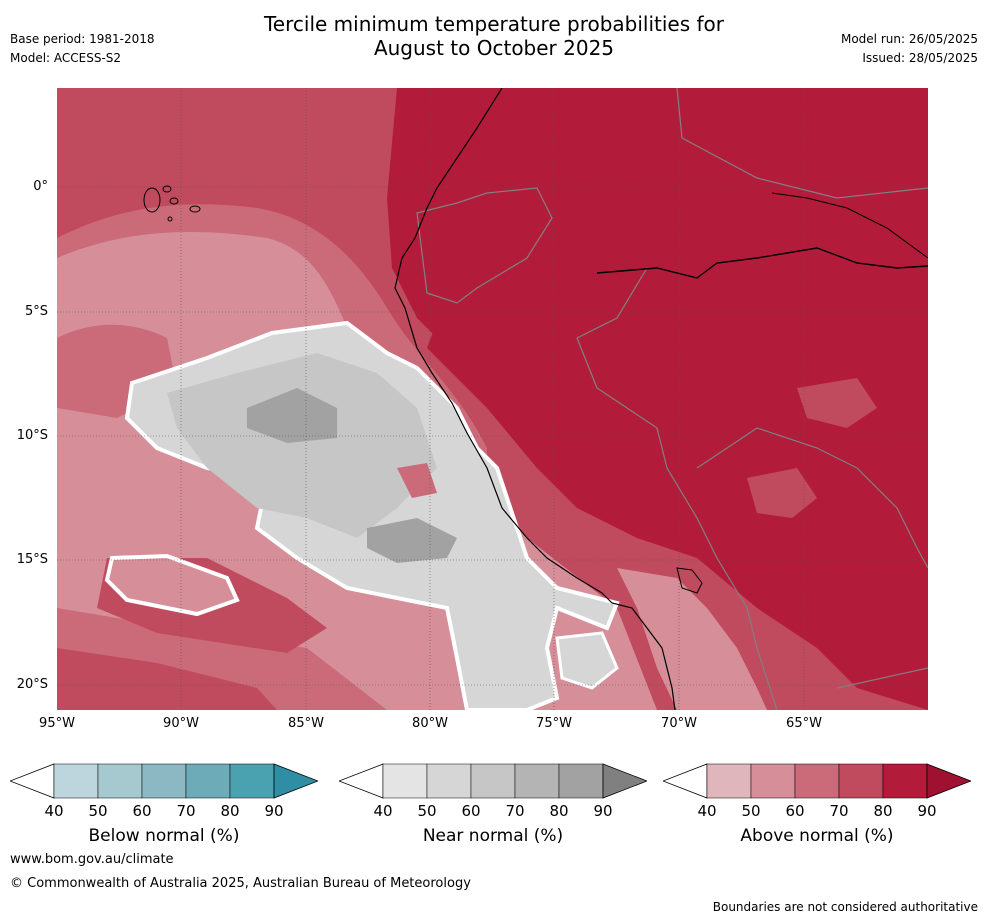 This screenshot has width=988, height=919. What do you see at coordinates (172, 203) in the screenshot?
I see `galapagos-islands` at bounding box center [172, 203].